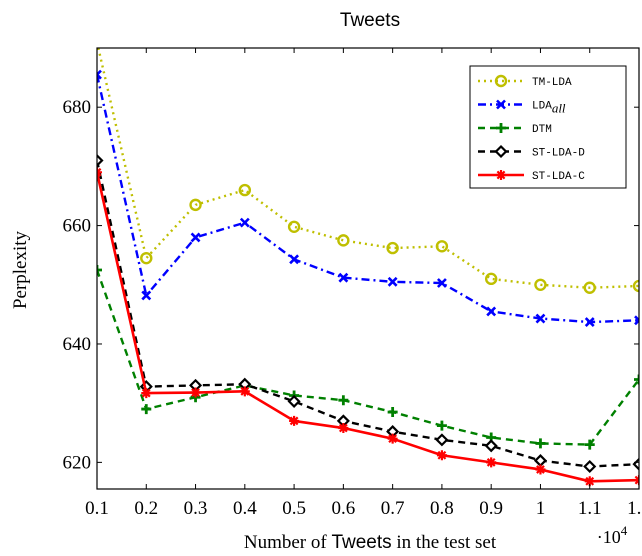 The image size is (642, 556). Describe the element at coordinates (491, 508) in the screenshot. I see `x-tick-label: 0.9` at that location.